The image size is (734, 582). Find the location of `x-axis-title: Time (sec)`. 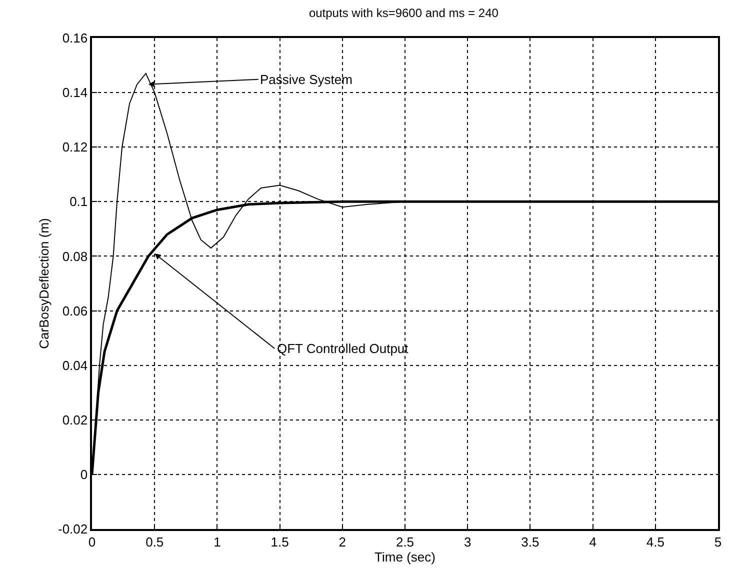

x-axis-title: Time (sec) is located at coordinates (405, 556).